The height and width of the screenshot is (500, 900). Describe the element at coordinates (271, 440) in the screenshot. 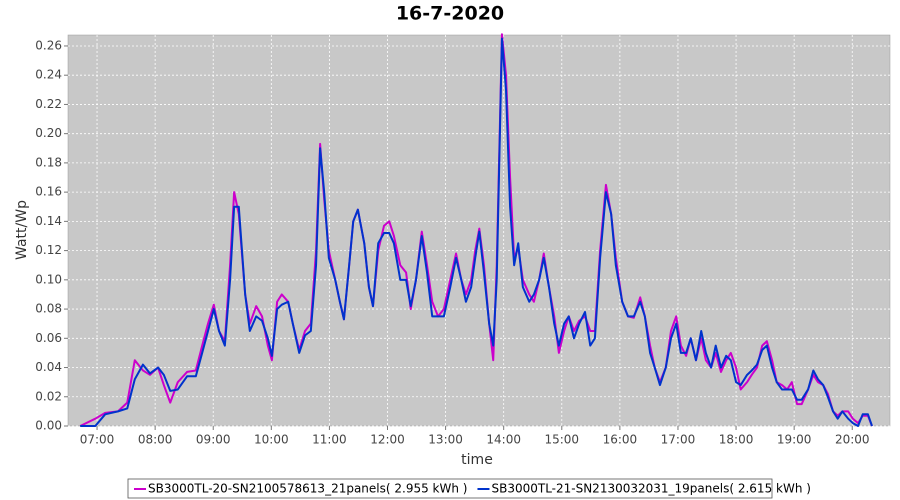

I see `x-tick-label: 10:00` at that location.